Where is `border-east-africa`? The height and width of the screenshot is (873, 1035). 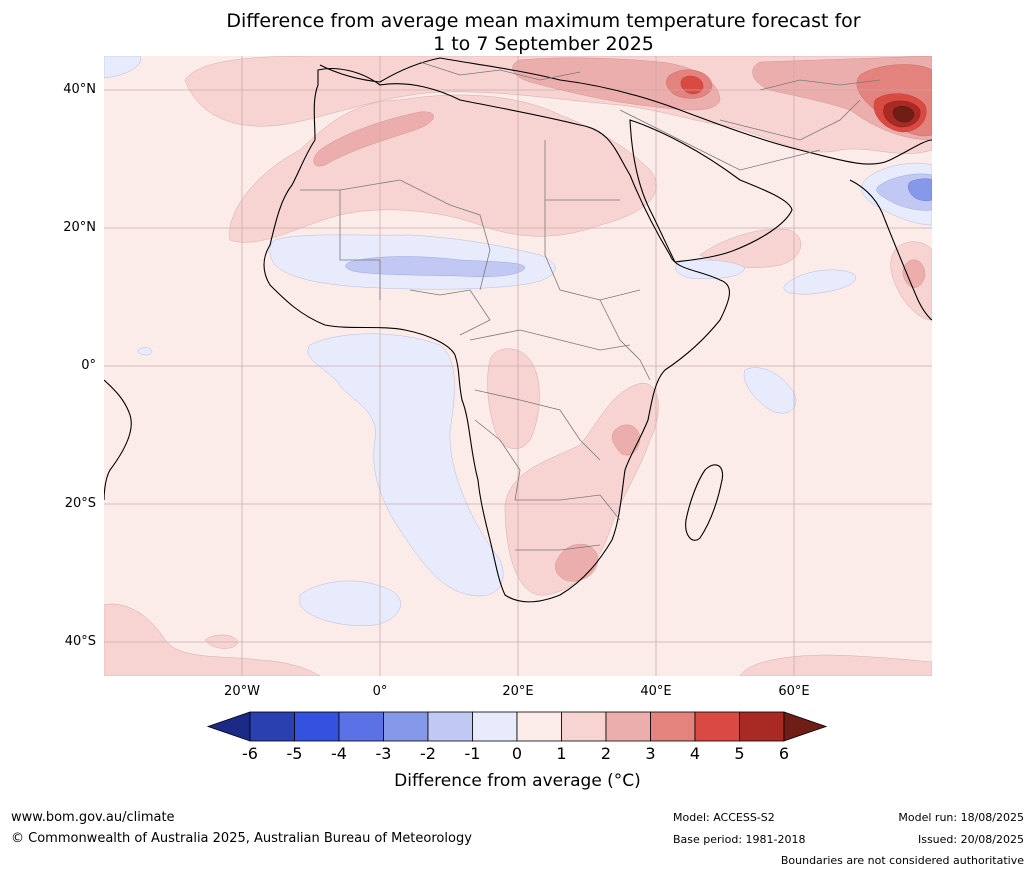
border-east-africa is located at coordinates (625, 340).